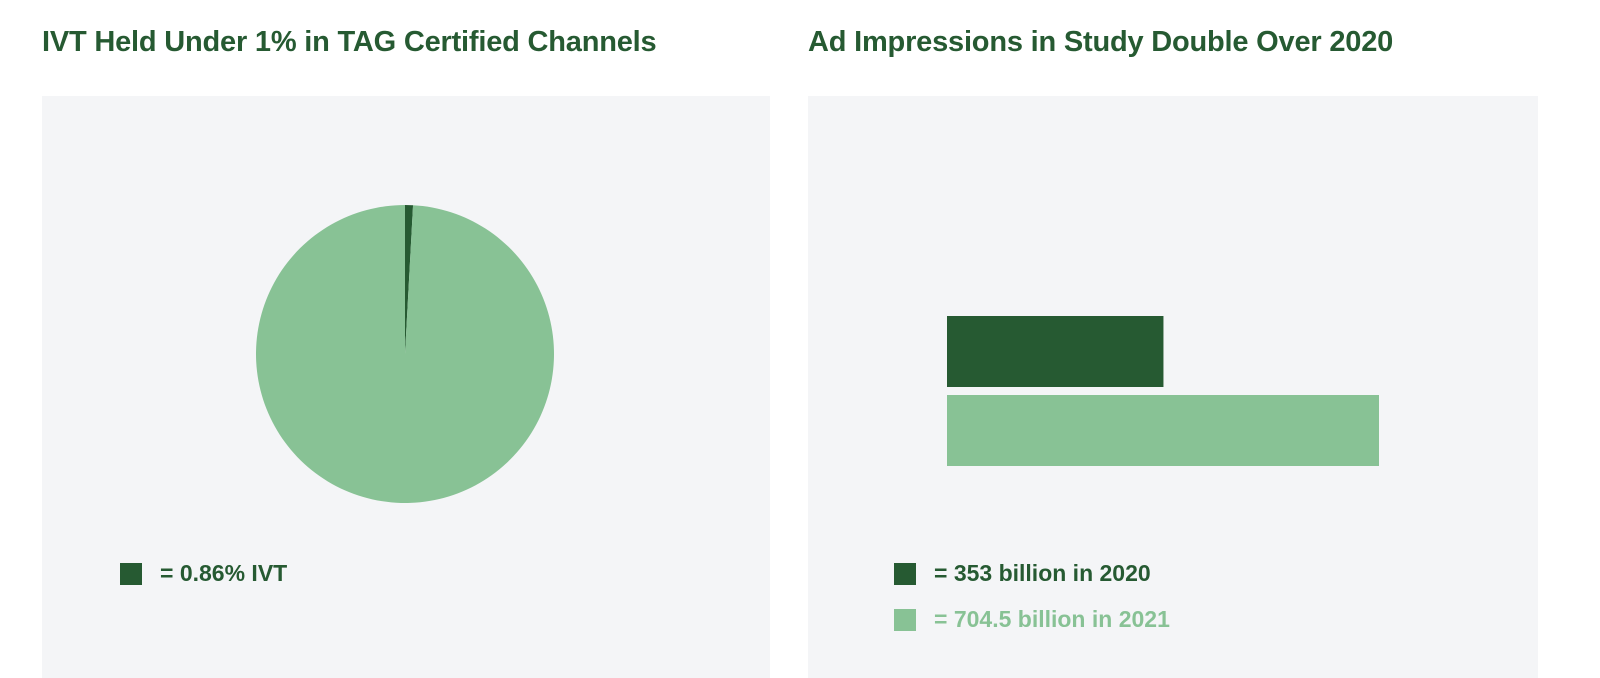 This screenshot has width=1600, height=678. I want to click on pie-legend-item: = 0.86% IVT, so click(203, 573).